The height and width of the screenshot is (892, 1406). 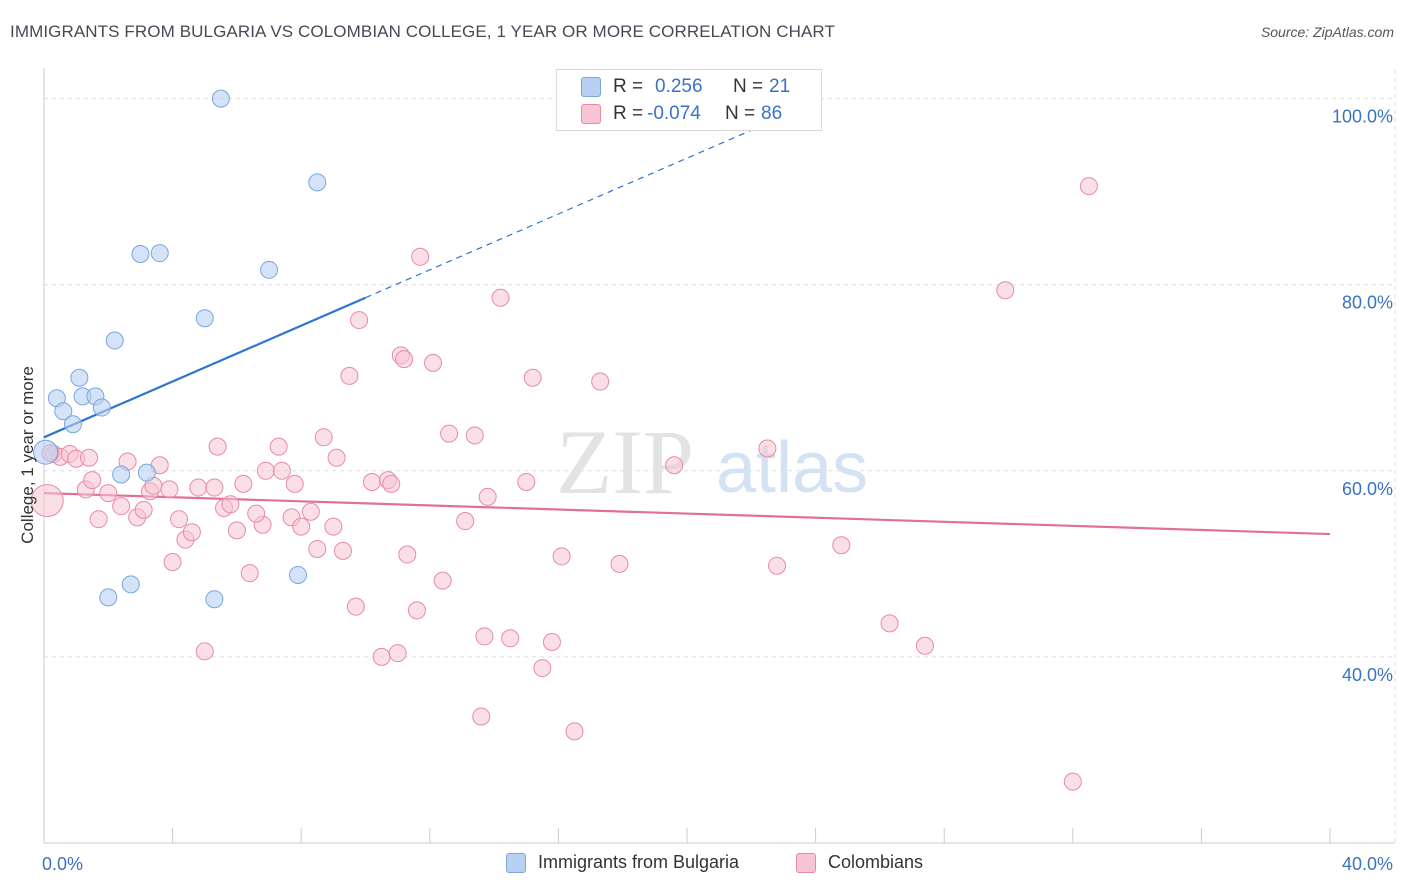 What do you see at coordinates (792, 468) in the screenshot?
I see `watermark-atlas: atlas` at bounding box center [792, 468].